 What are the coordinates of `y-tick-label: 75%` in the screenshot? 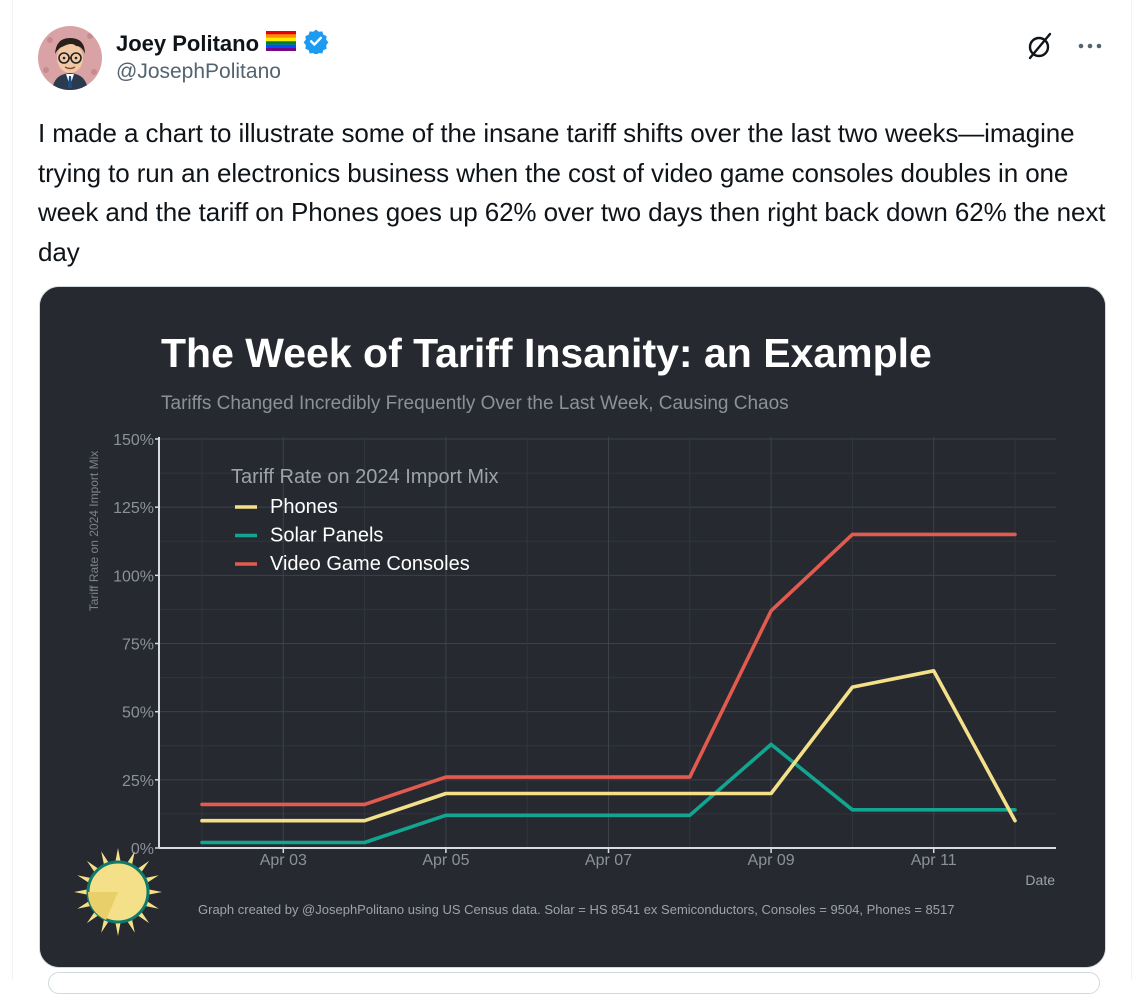 It's located at (138, 645).